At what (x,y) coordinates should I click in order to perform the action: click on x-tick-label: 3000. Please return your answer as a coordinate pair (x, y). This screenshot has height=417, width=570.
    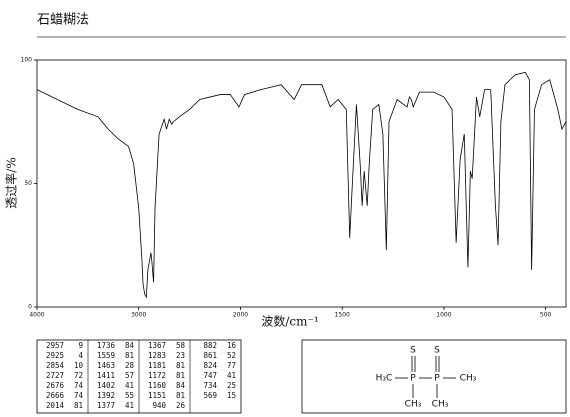
    Looking at the image, I should click on (138, 315).